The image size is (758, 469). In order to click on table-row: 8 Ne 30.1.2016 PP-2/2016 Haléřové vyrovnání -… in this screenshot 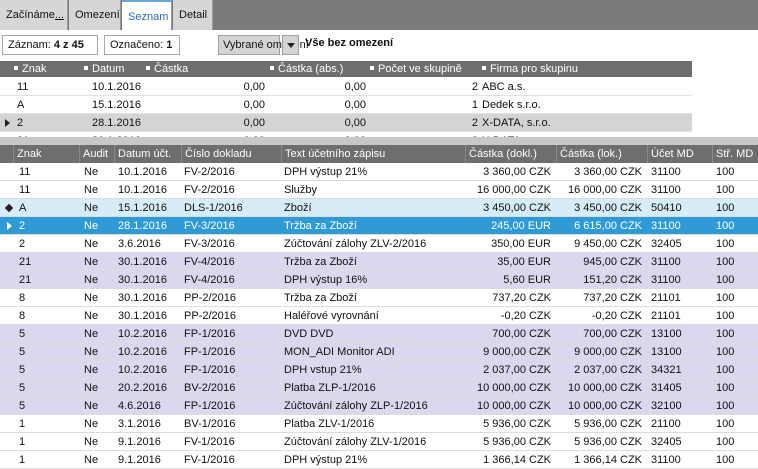, I will do `click(379, 316)`.